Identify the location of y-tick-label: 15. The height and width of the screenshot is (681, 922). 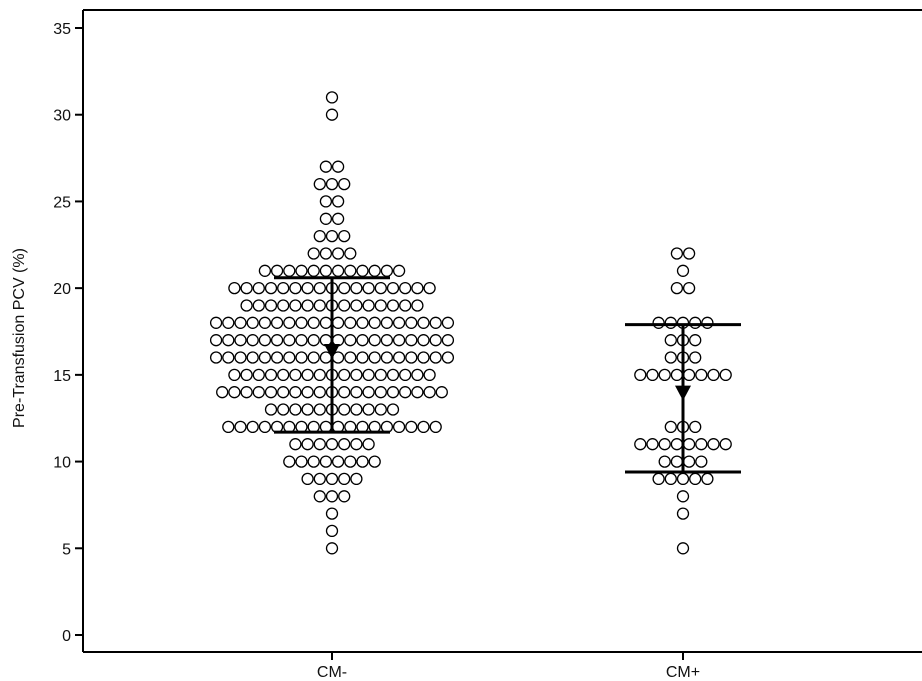
(62, 376).